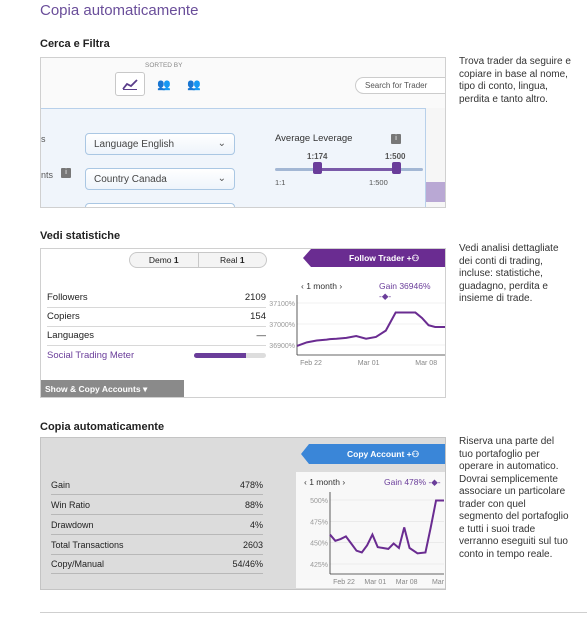  Describe the element at coordinates (314, 138) in the screenshot. I see `average-leverage-label: Average Leverage` at that location.